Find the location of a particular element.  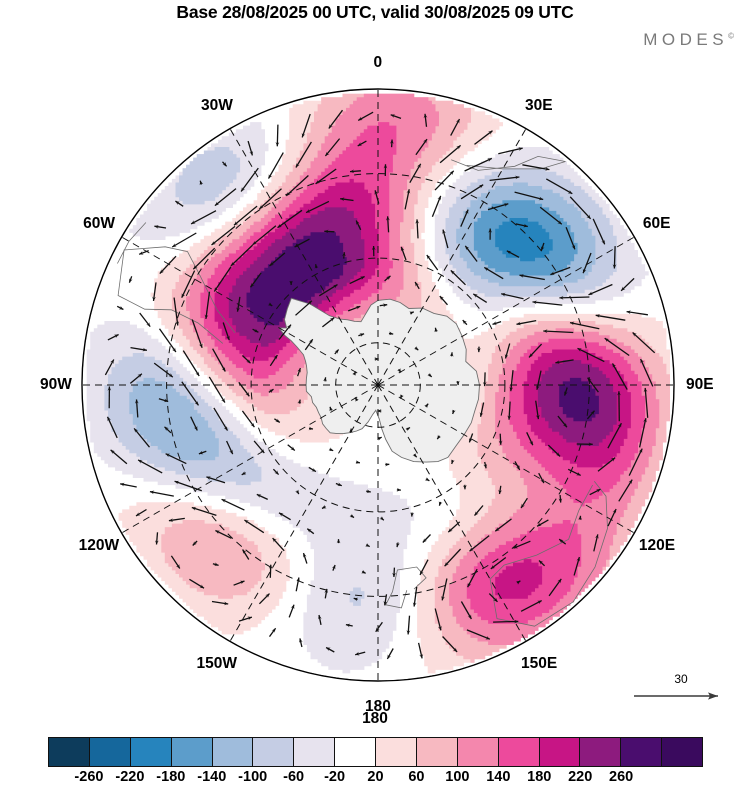

longitude-label-60E: 60E is located at coordinates (657, 224).